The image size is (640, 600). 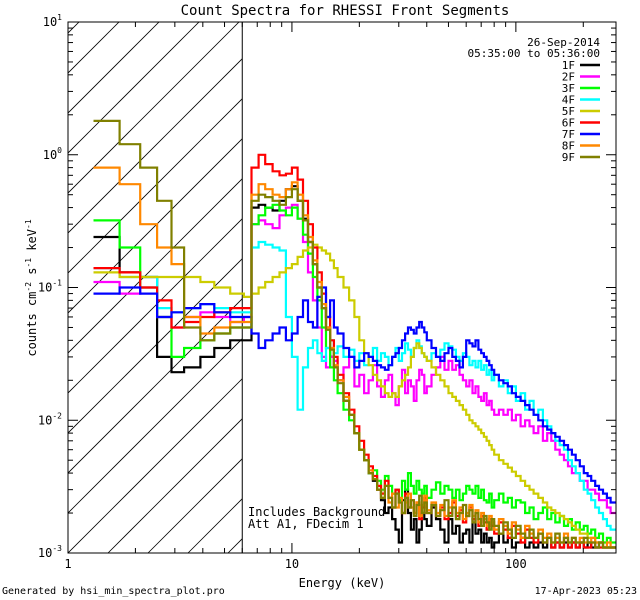 I want to click on legend-label-1F: 1F, so click(x=568, y=65).